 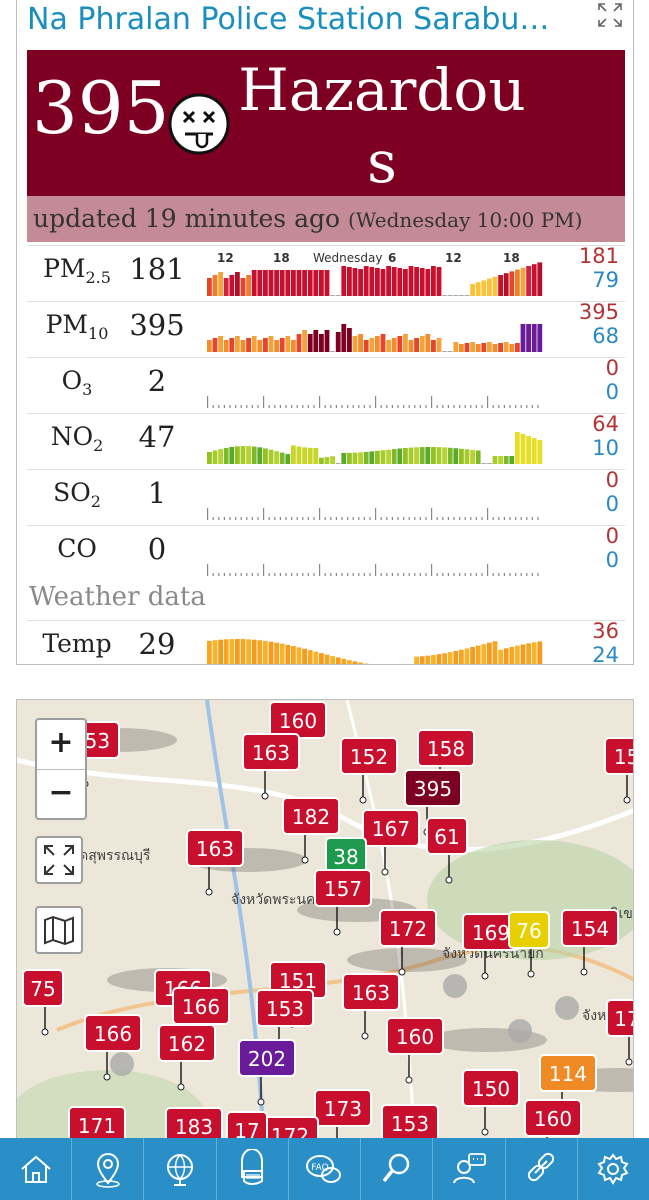 What do you see at coordinates (326, 440) in the screenshot?
I see `pollutant-row: NO2 47 64 10` at bounding box center [326, 440].